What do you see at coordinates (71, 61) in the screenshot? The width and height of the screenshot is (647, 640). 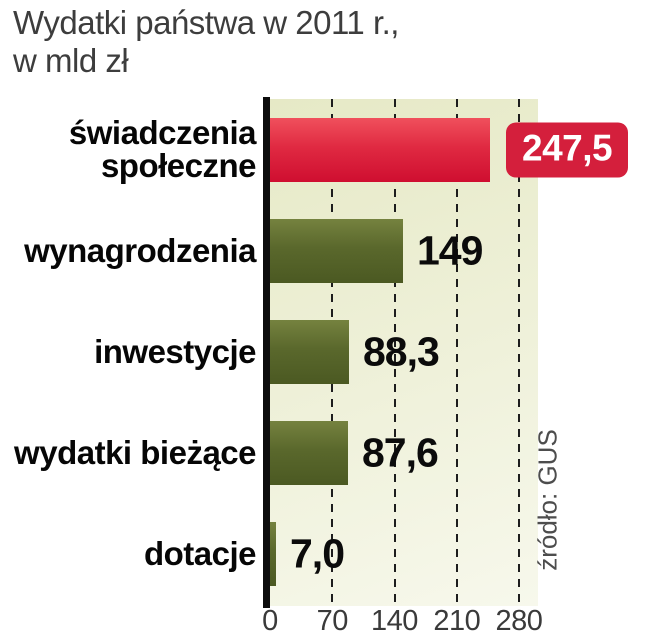 I see `chart-title-line2: w mld zł` at bounding box center [71, 61].